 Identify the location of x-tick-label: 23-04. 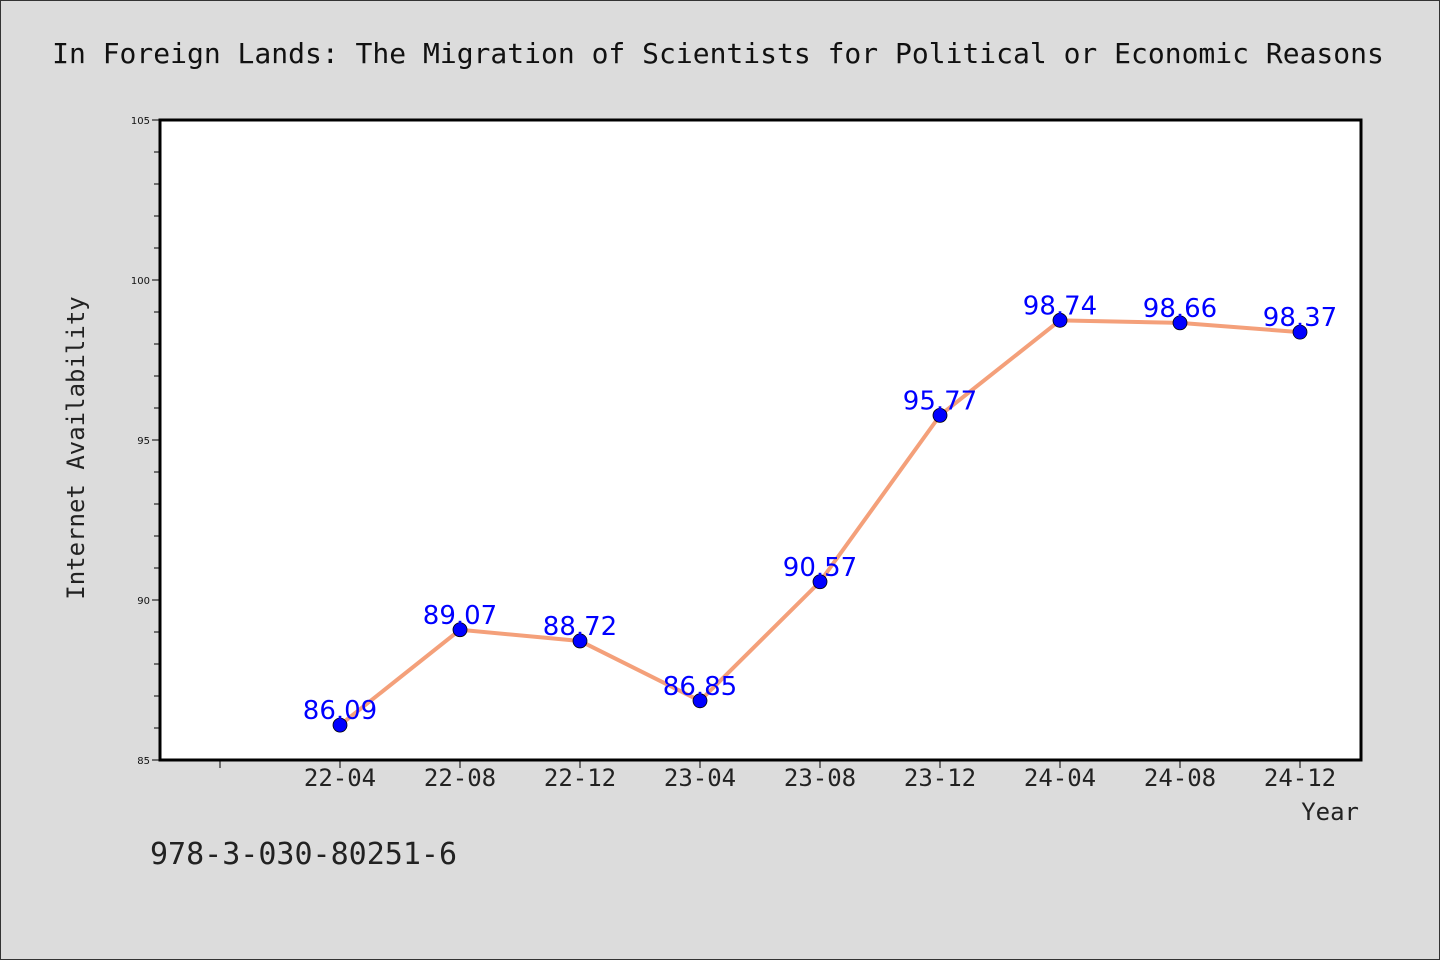
(700, 778).